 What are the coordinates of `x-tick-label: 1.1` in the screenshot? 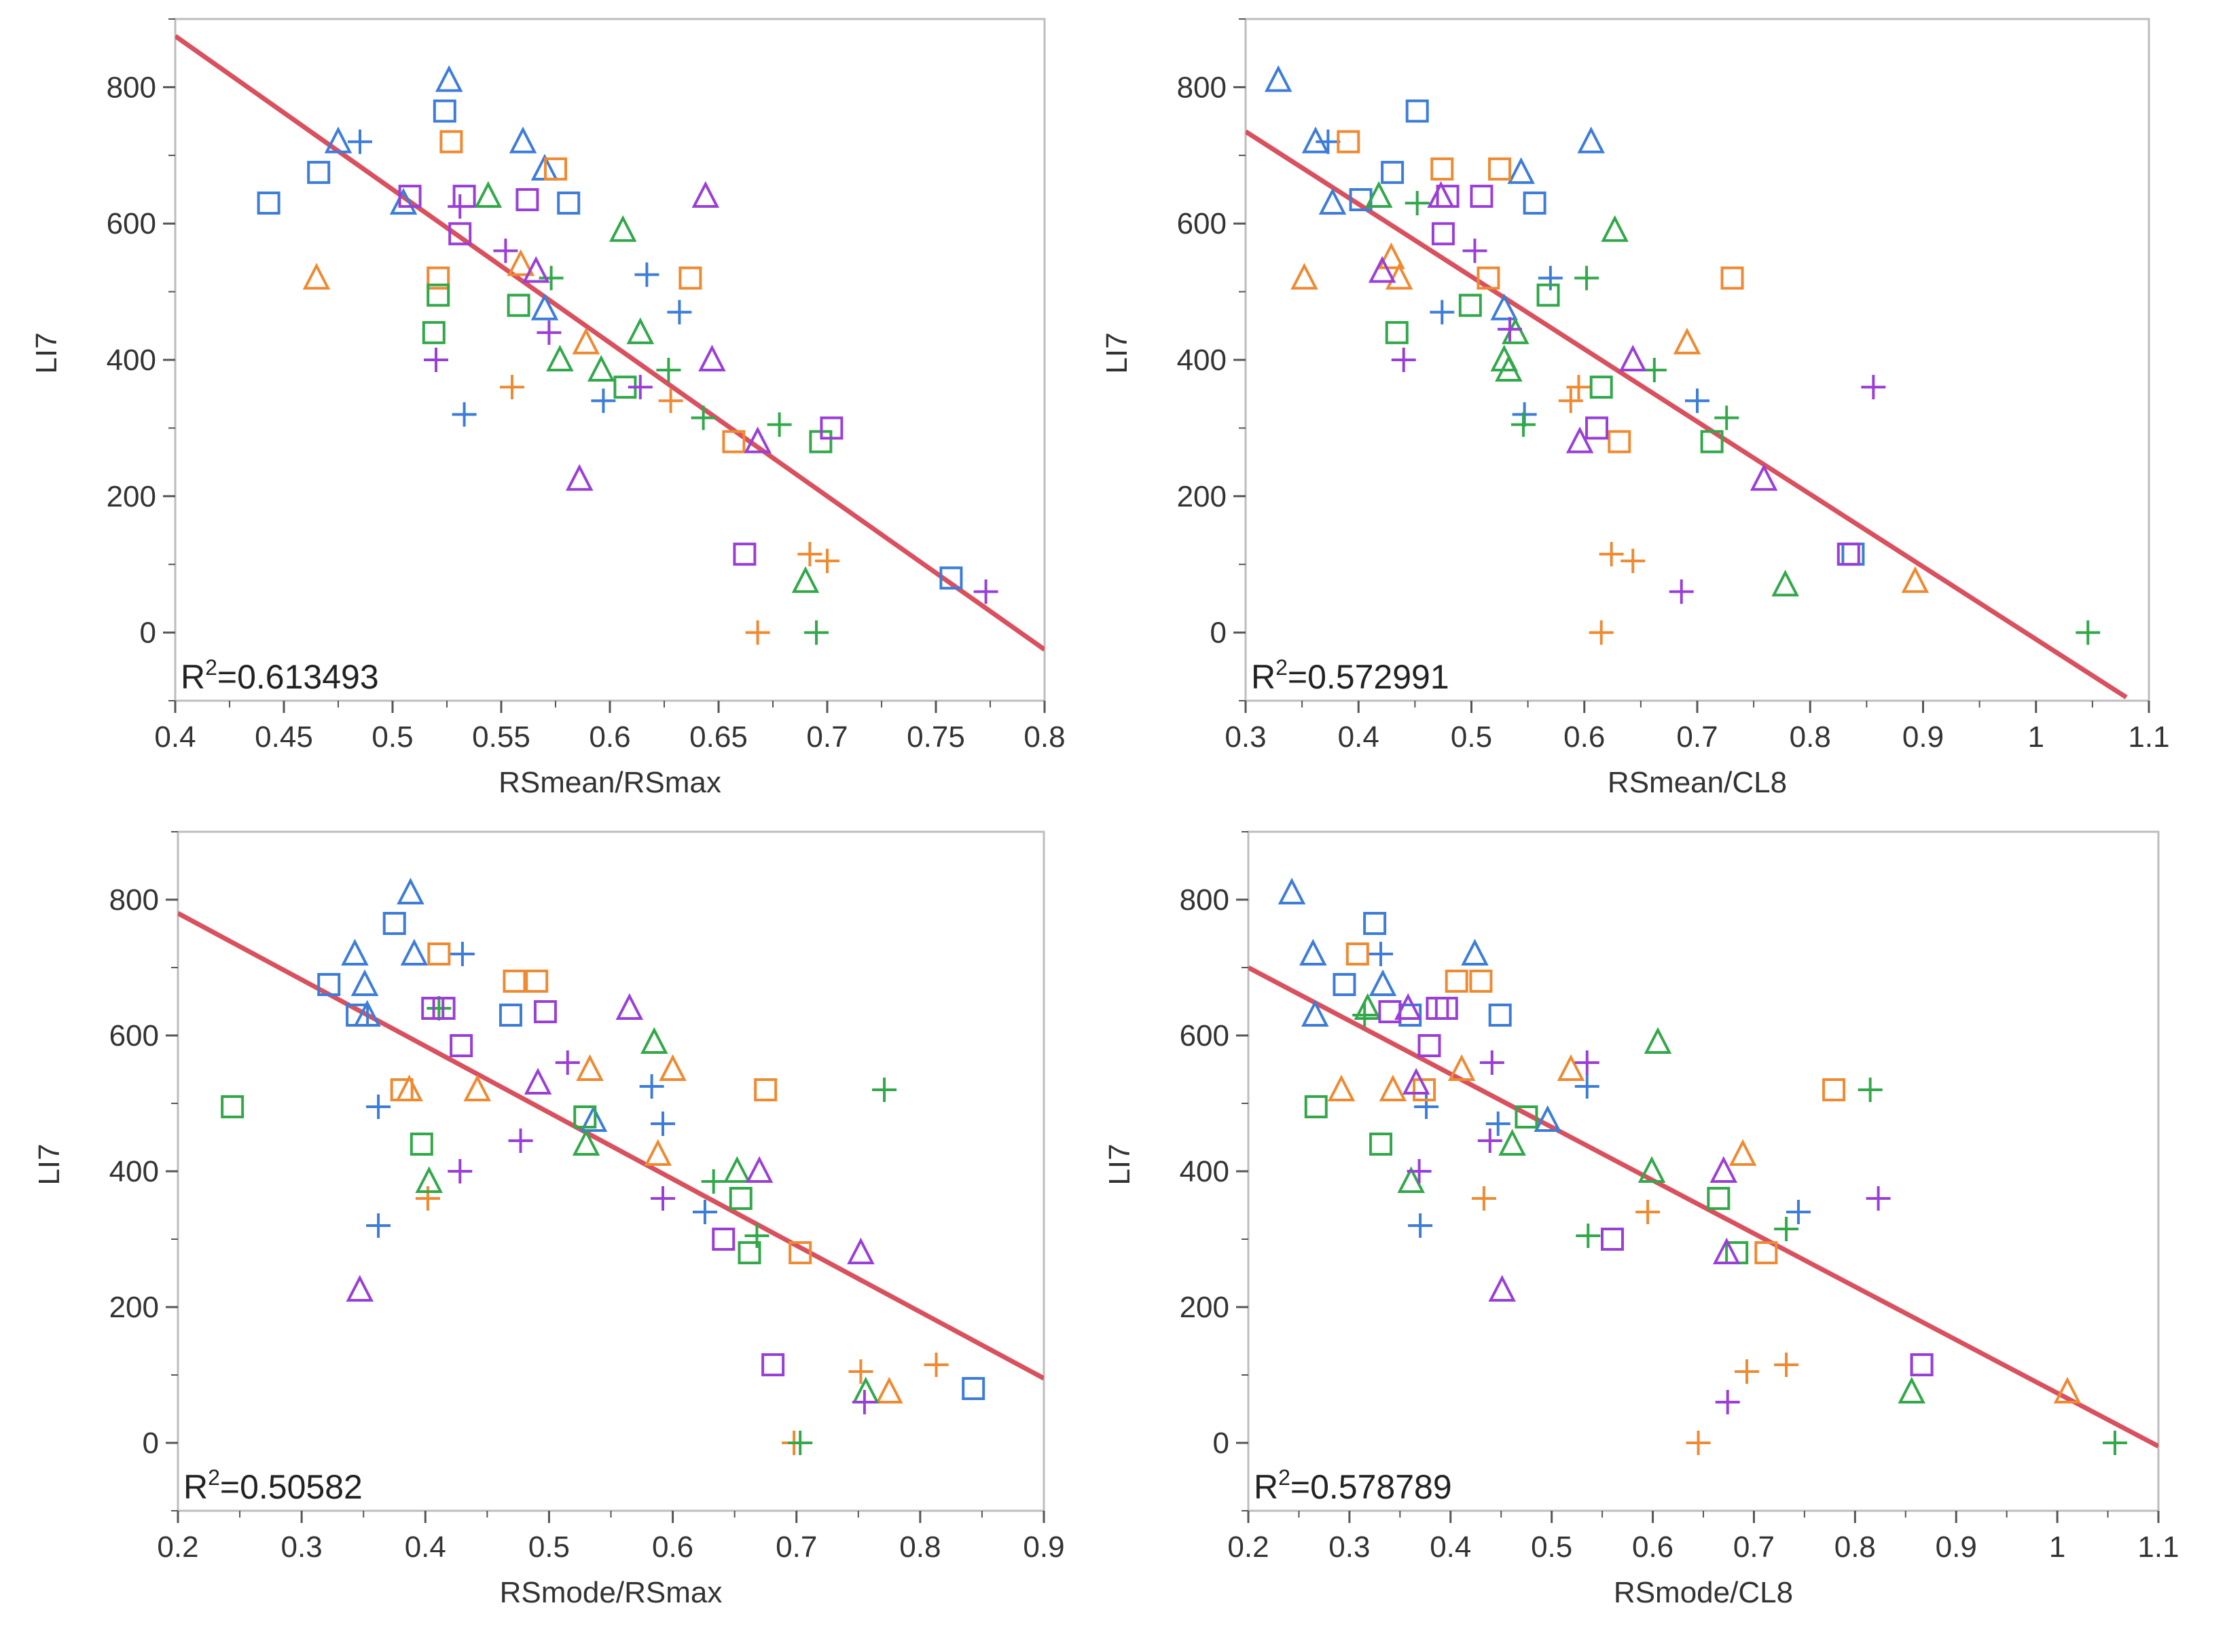 It's located at (2148, 737).